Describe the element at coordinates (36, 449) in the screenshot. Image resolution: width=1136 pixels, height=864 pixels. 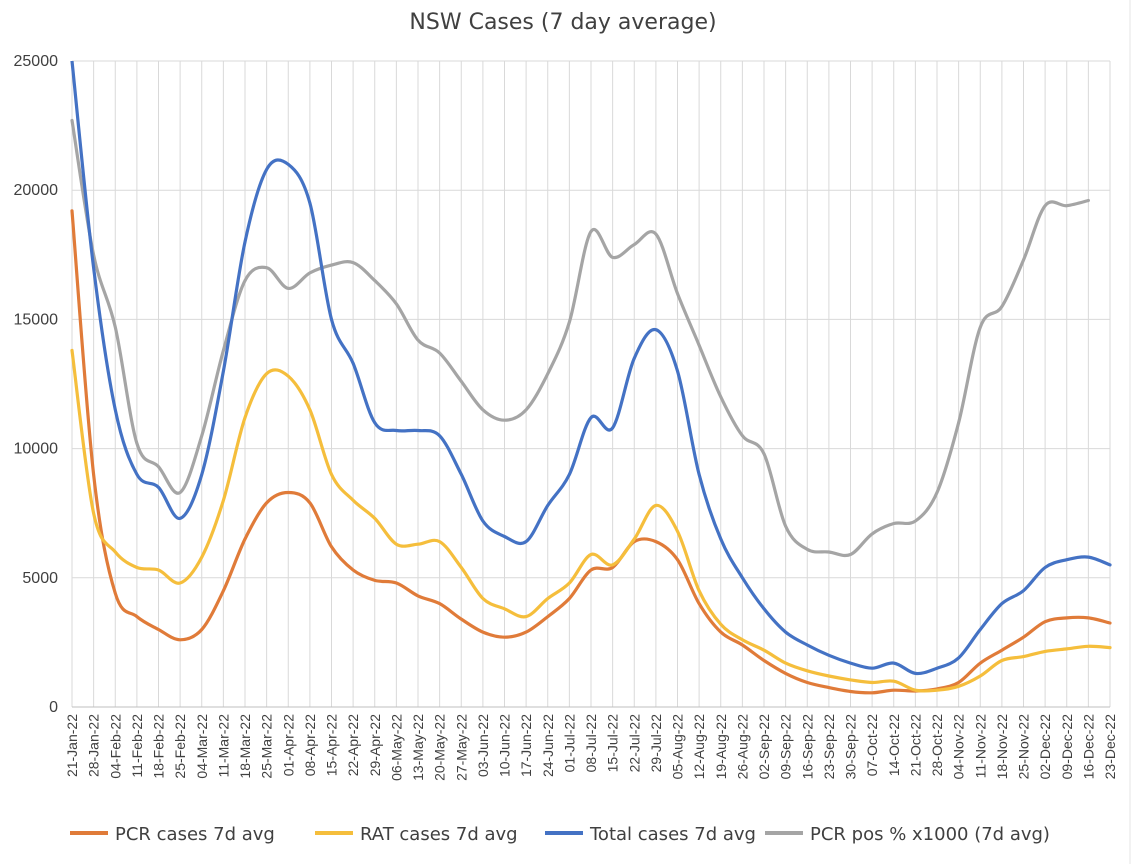
I see `y-tick-label: 10000` at that location.